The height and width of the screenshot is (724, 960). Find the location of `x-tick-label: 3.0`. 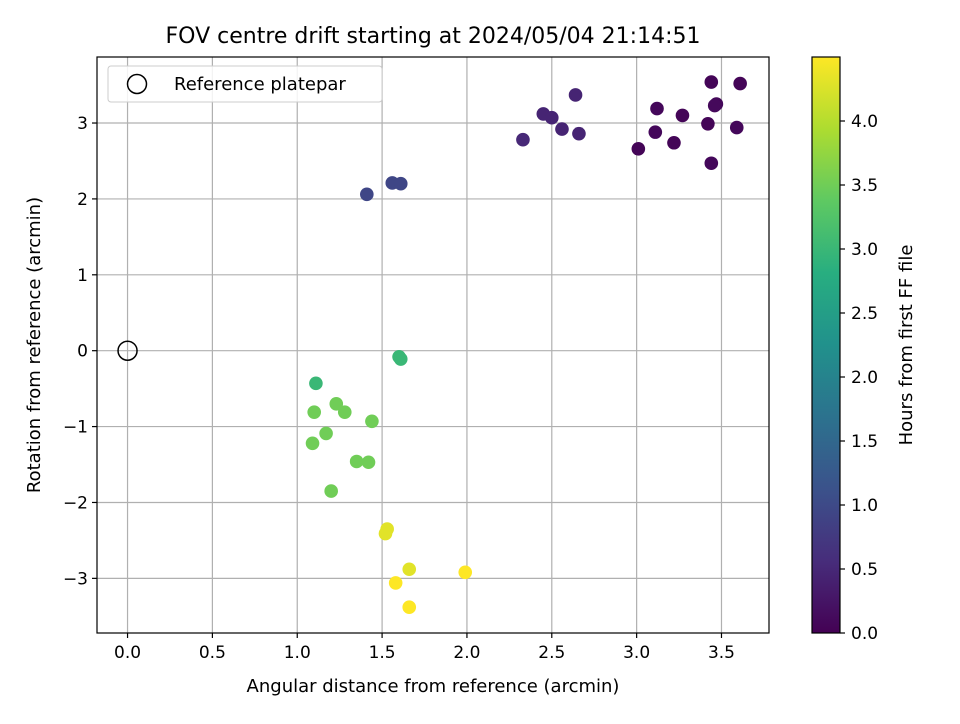

x-tick-label: 3.0 is located at coordinates (636, 653).